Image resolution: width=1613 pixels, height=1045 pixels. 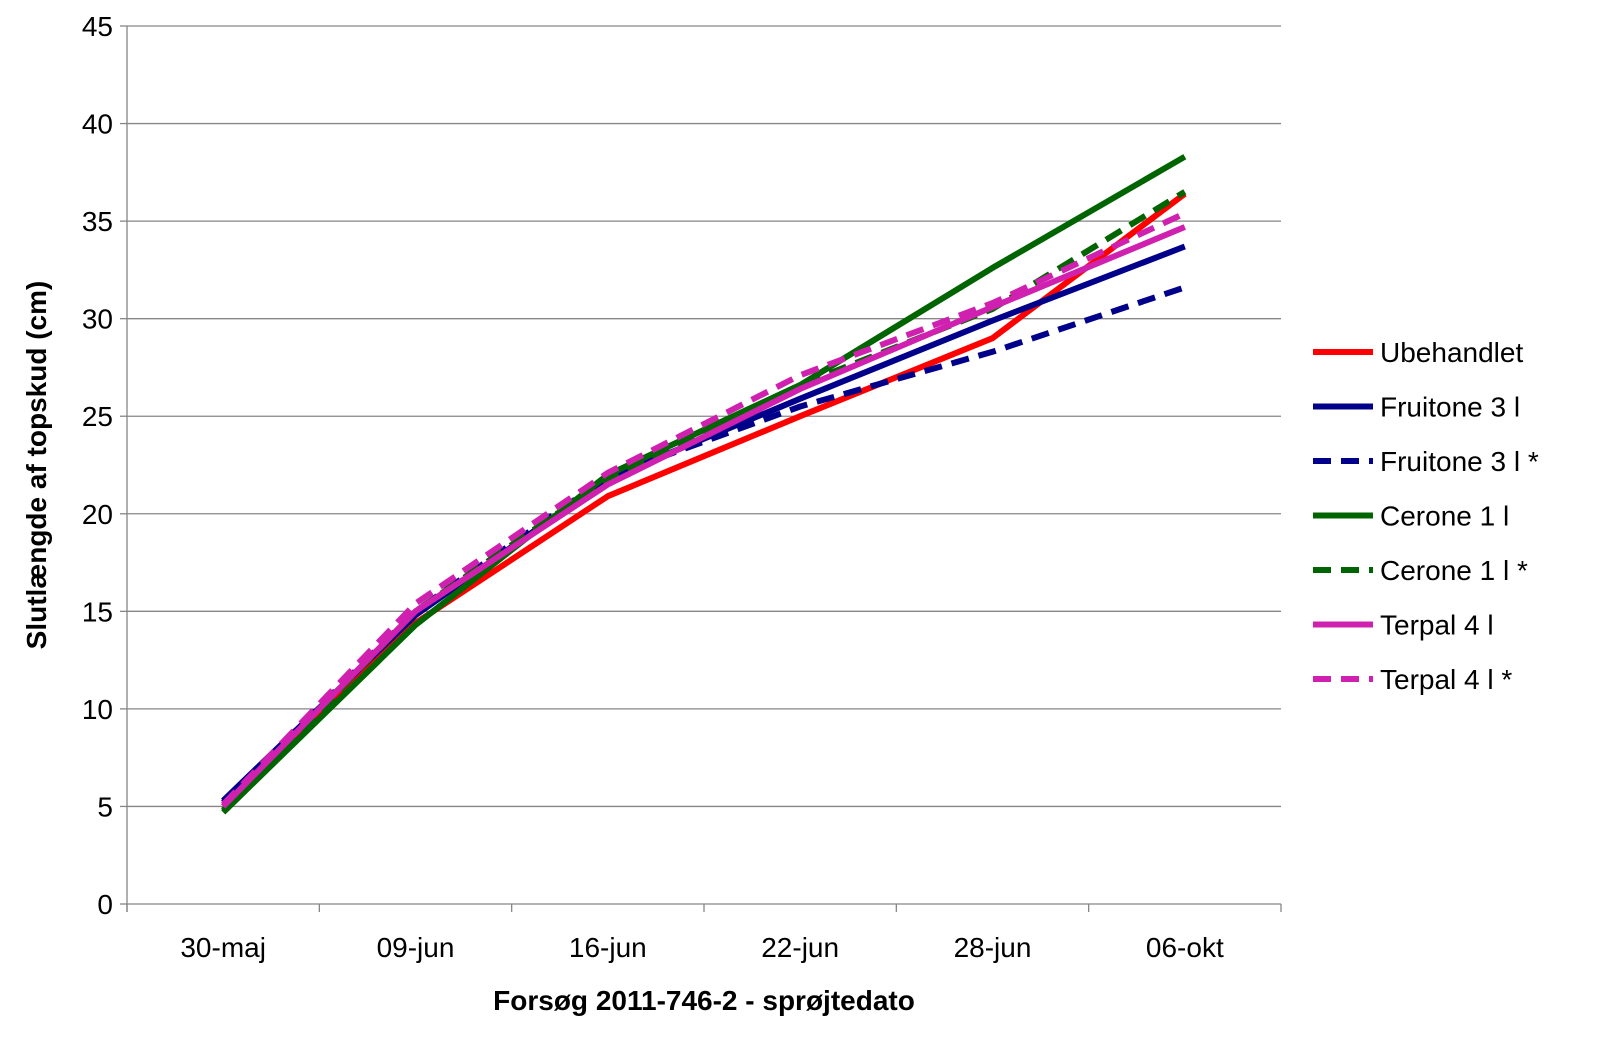 I want to click on legend-label: Ubehandlet, so click(x=1451, y=352).